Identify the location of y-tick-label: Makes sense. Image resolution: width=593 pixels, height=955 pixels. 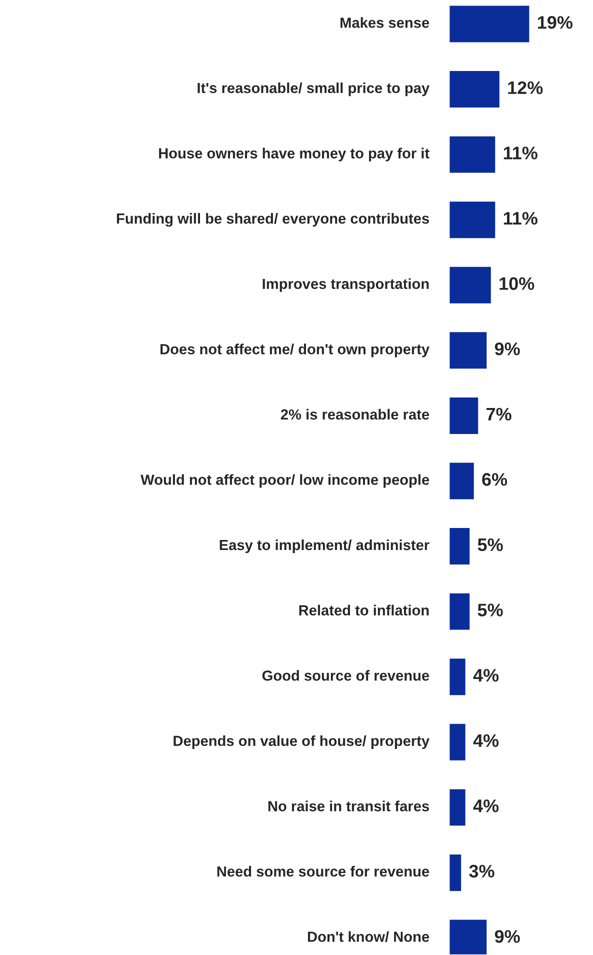
(385, 22).